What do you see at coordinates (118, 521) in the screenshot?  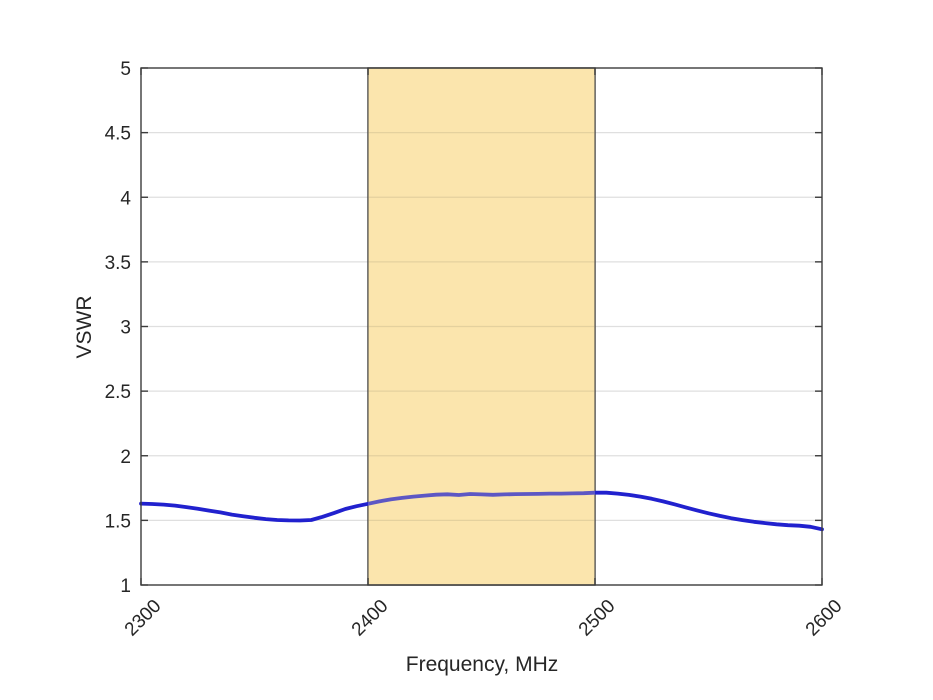 I see `y-tick-label: 1.5` at bounding box center [118, 521].